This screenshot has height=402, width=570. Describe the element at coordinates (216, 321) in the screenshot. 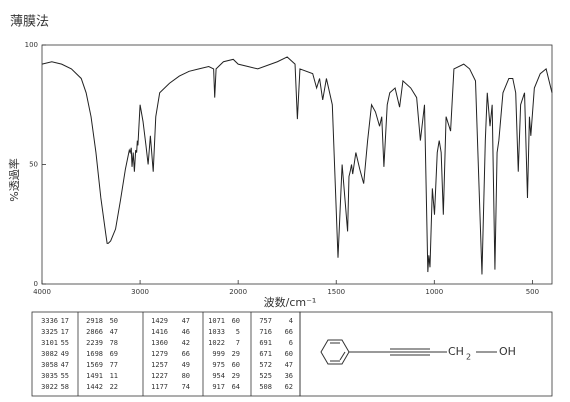

I see `table-cell: 1071` at that location.